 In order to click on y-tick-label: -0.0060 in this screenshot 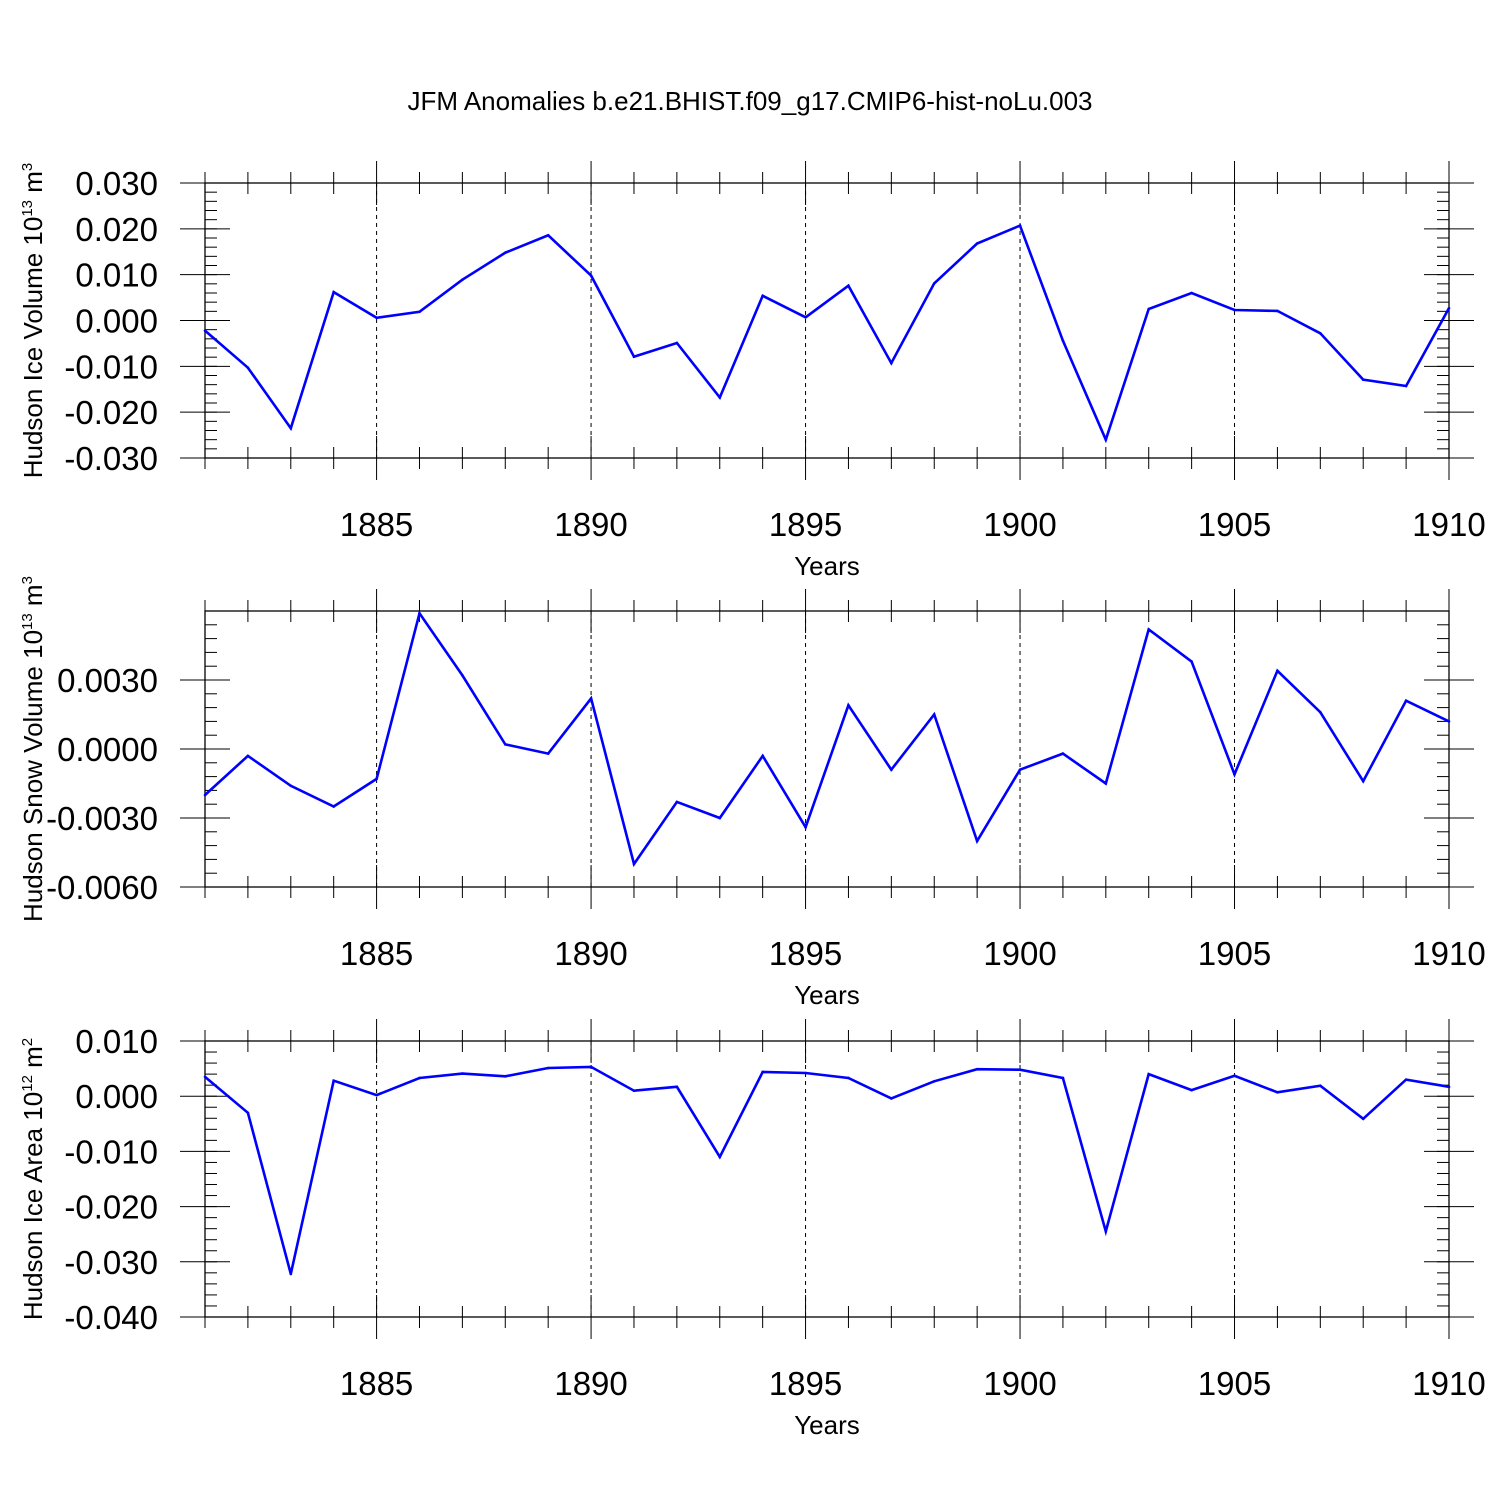, I will do `click(102, 887)`.